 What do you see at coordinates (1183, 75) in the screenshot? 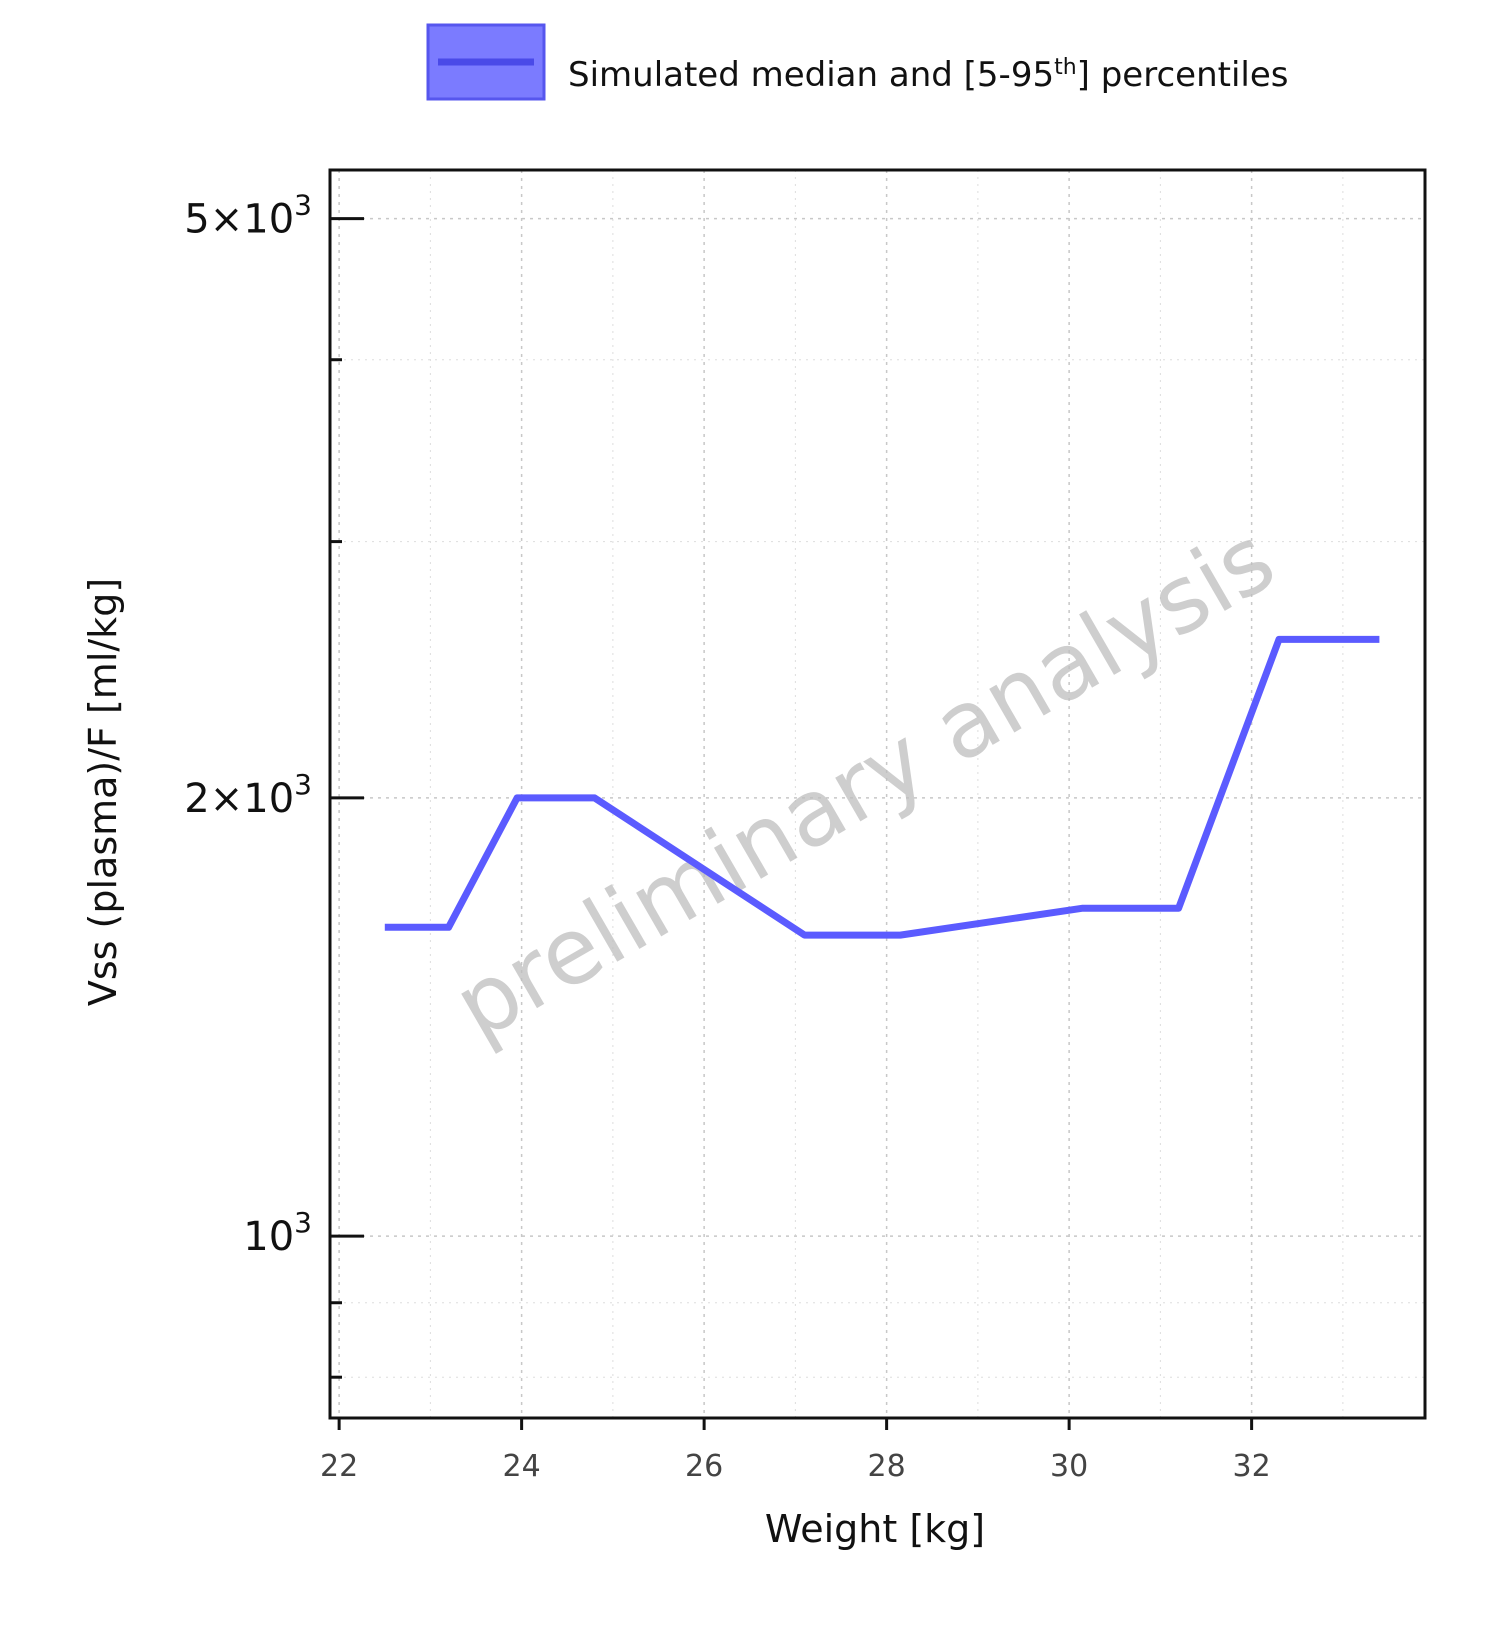
I see `legend-label-suffix: ] percentiles` at bounding box center [1183, 75].